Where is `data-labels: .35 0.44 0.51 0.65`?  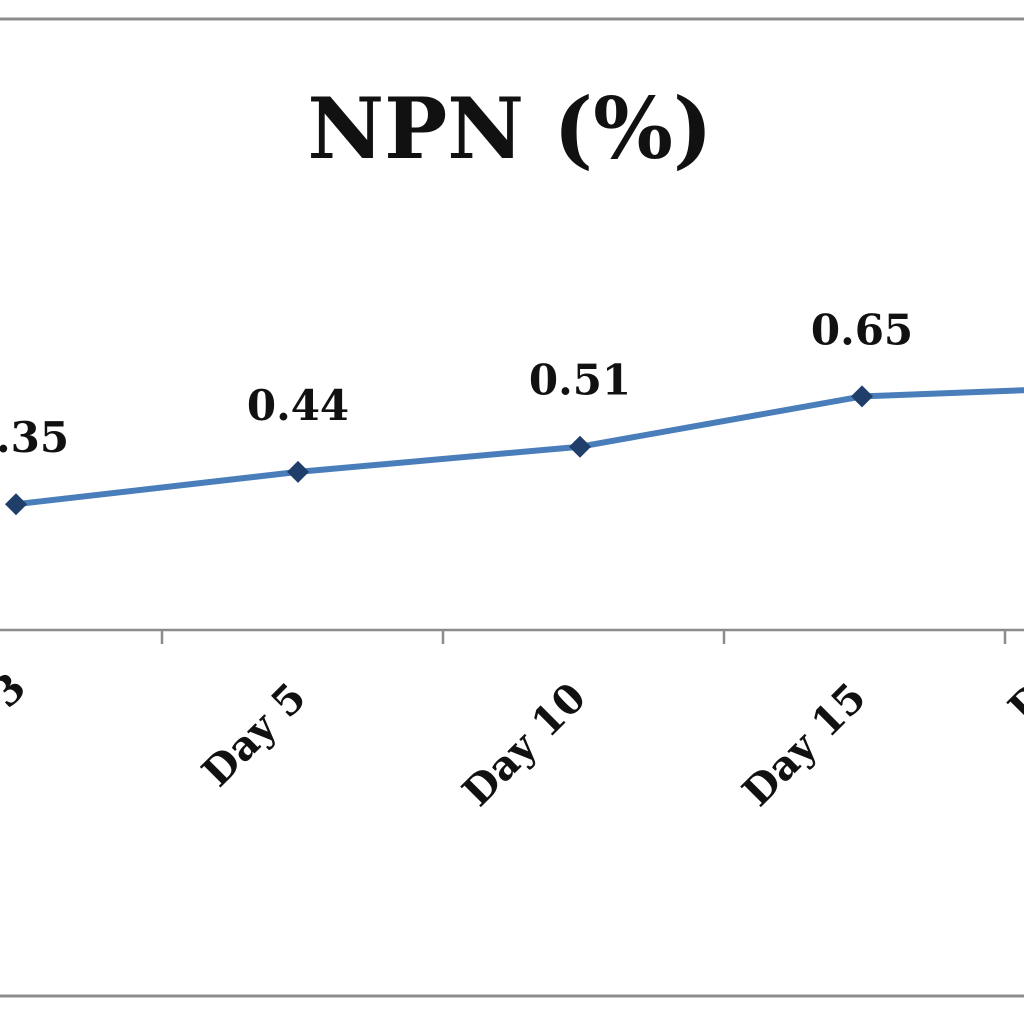
data-labels: .35 0.44 0.51 0.65 is located at coordinates (456, 383).